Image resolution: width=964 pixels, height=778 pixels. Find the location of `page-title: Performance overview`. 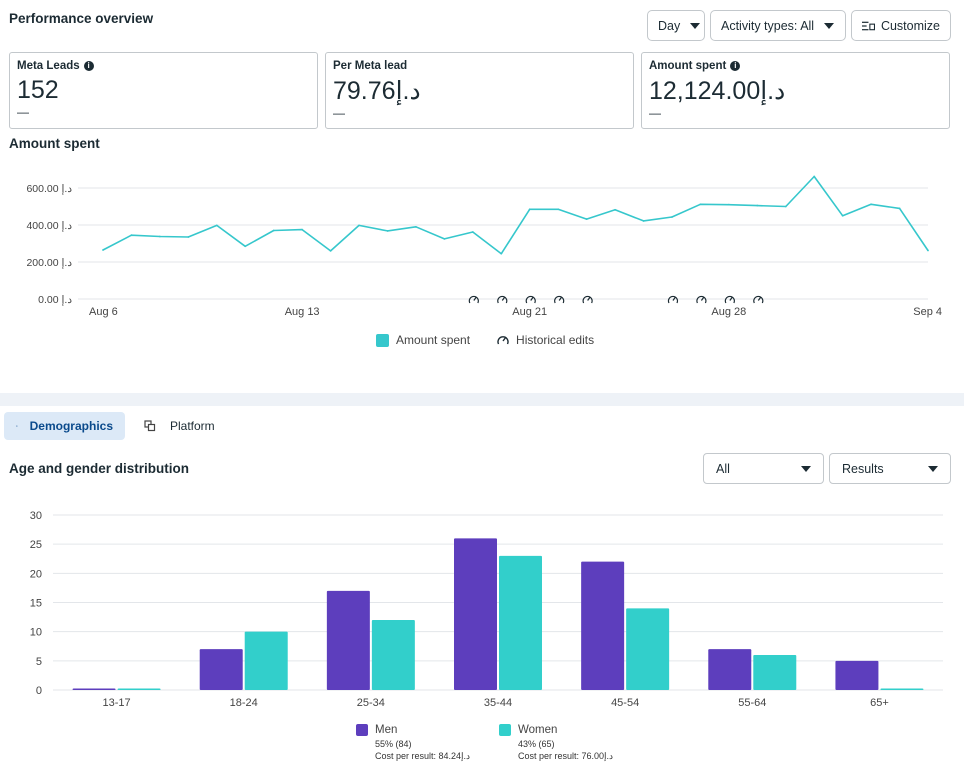

page-title: Performance overview is located at coordinates (81, 18).